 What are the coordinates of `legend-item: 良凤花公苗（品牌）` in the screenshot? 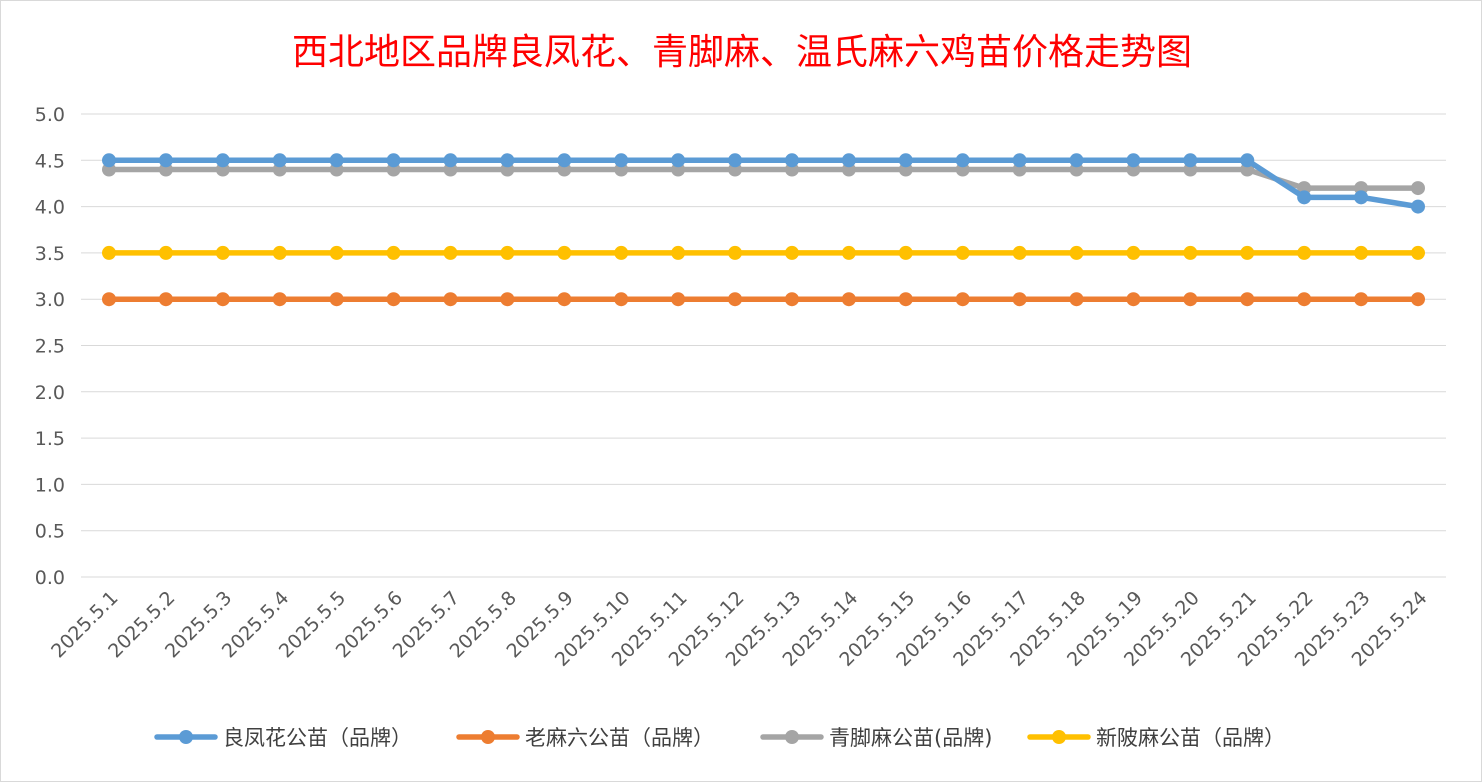 It's located at (283, 738).